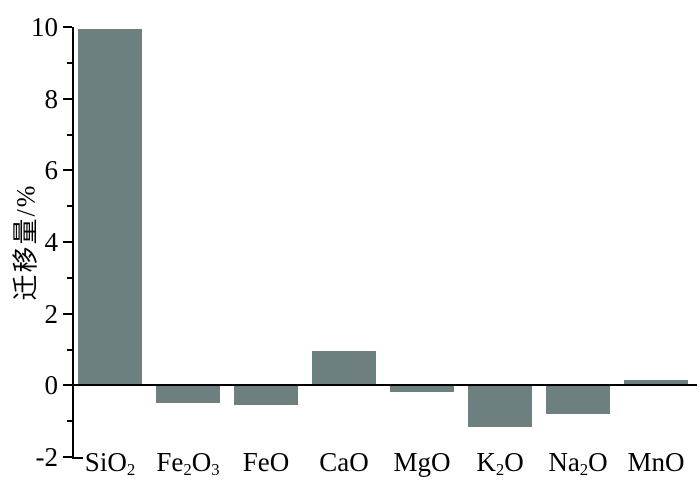  I want to click on y-axis-line, so click(73, 243).